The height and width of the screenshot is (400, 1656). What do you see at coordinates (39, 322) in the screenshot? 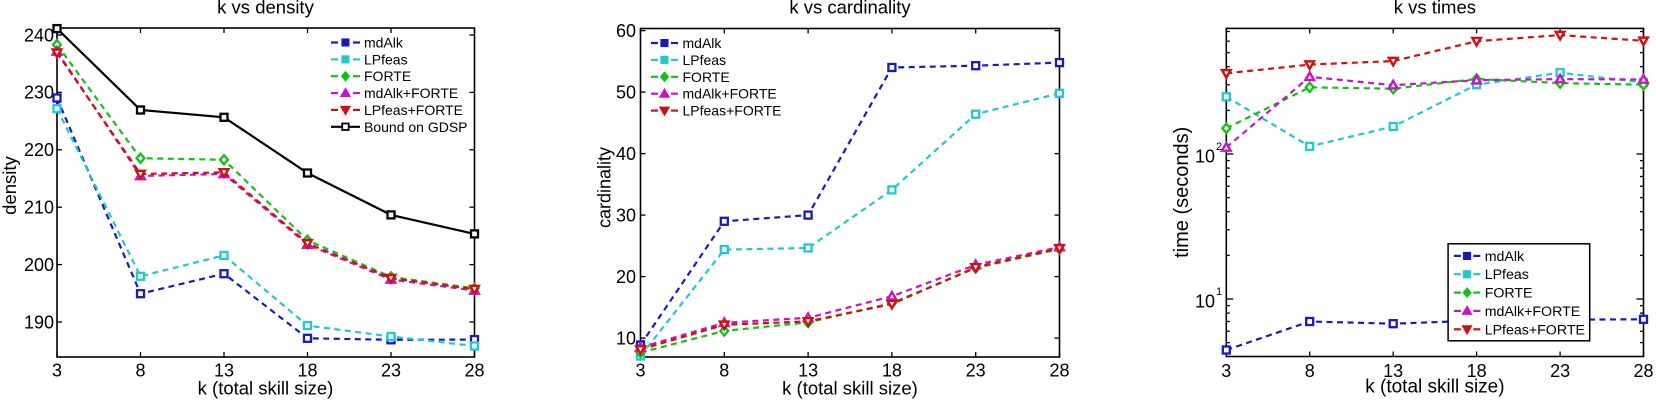
I see `svg-text: 190` at bounding box center [39, 322].